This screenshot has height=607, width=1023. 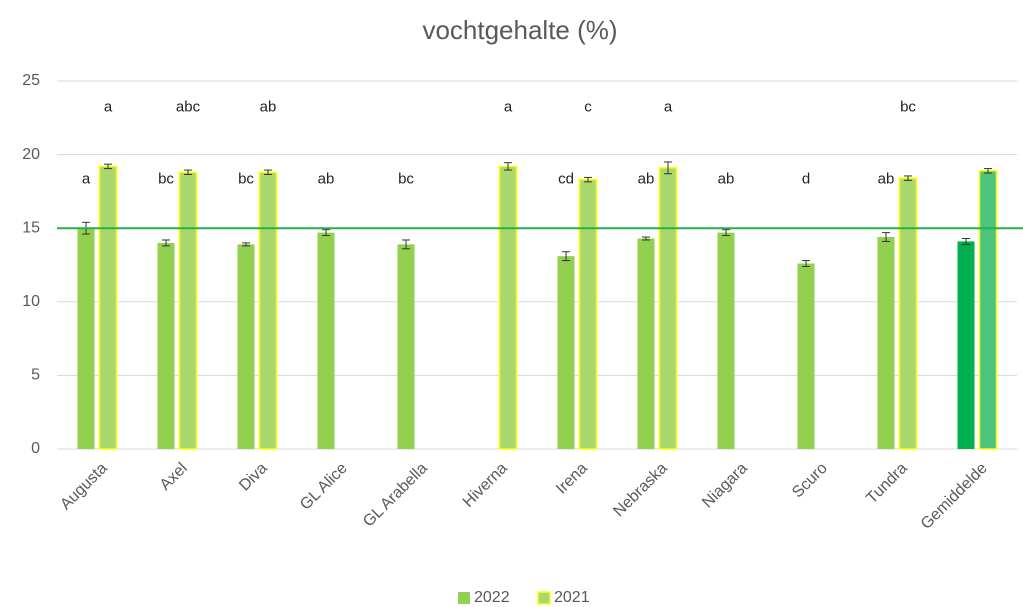 What do you see at coordinates (572, 479) in the screenshot?
I see `x-tick-label: Irena` at bounding box center [572, 479].